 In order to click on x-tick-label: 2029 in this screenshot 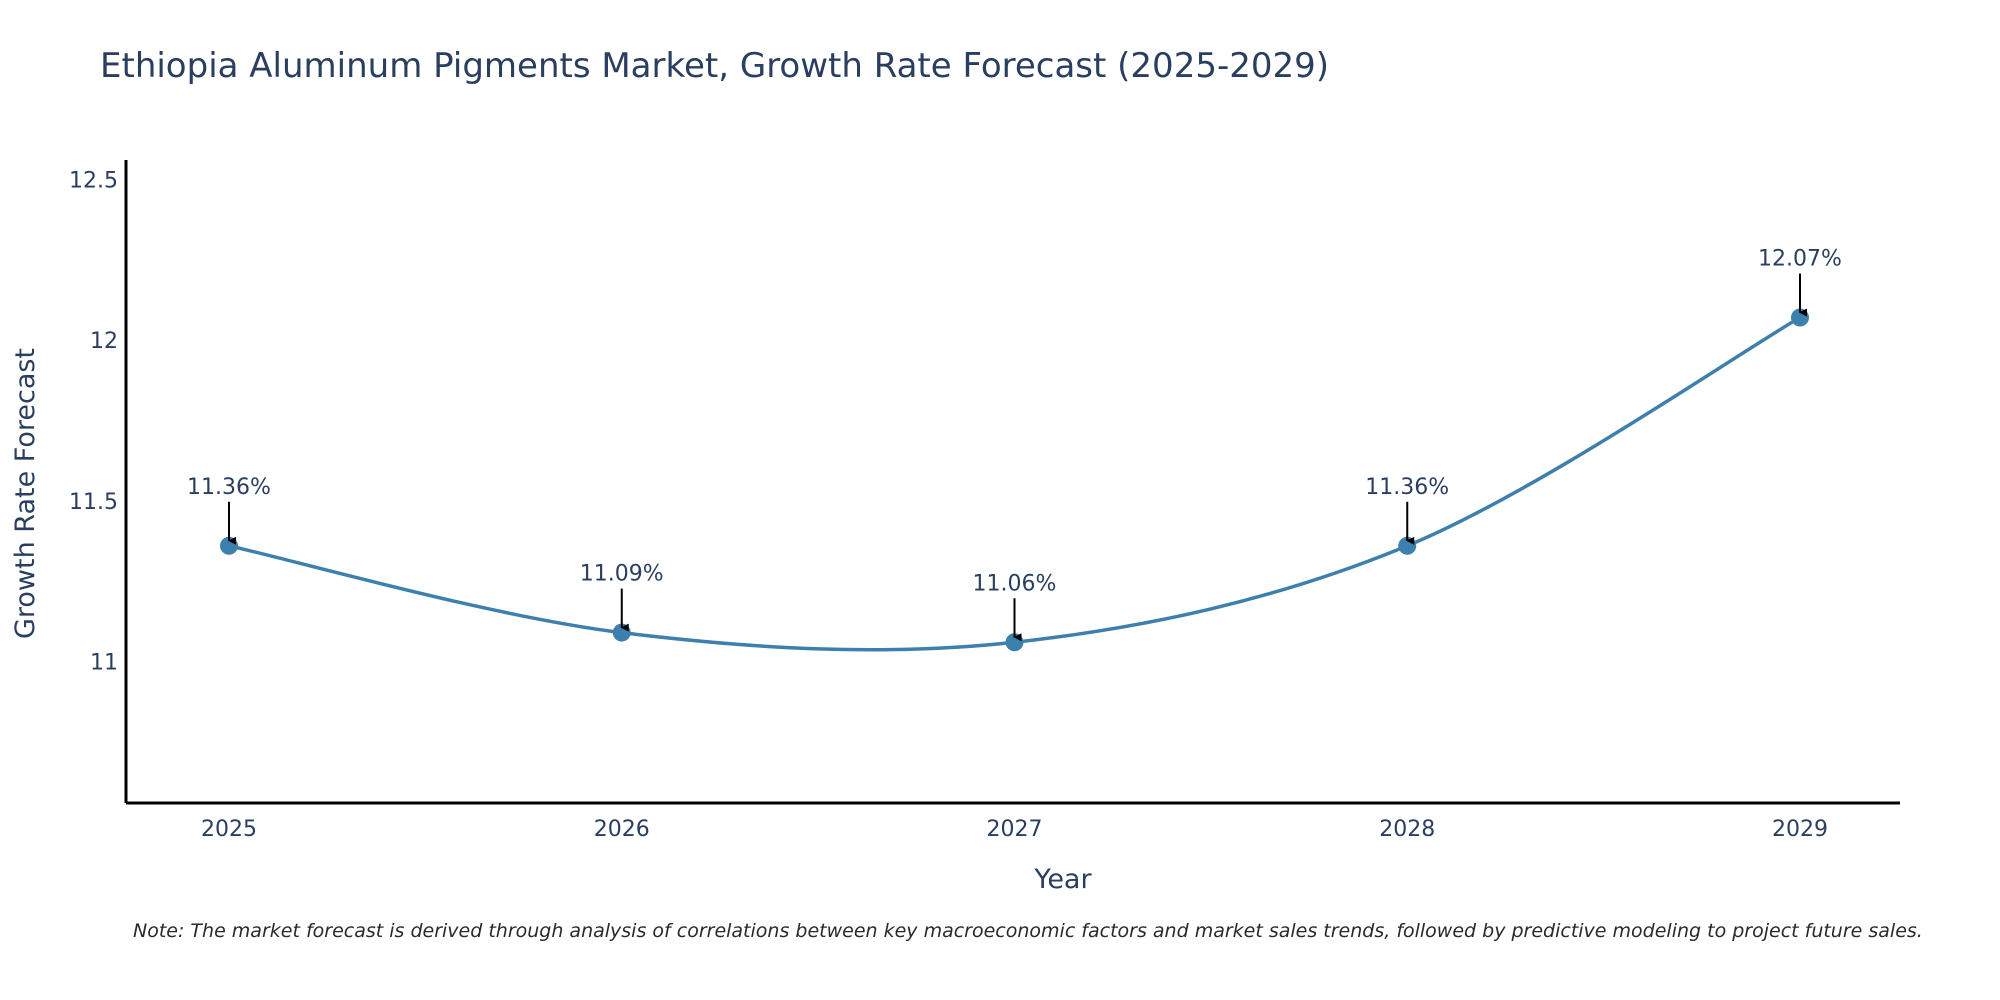, I will do `click(1800, 829)`.